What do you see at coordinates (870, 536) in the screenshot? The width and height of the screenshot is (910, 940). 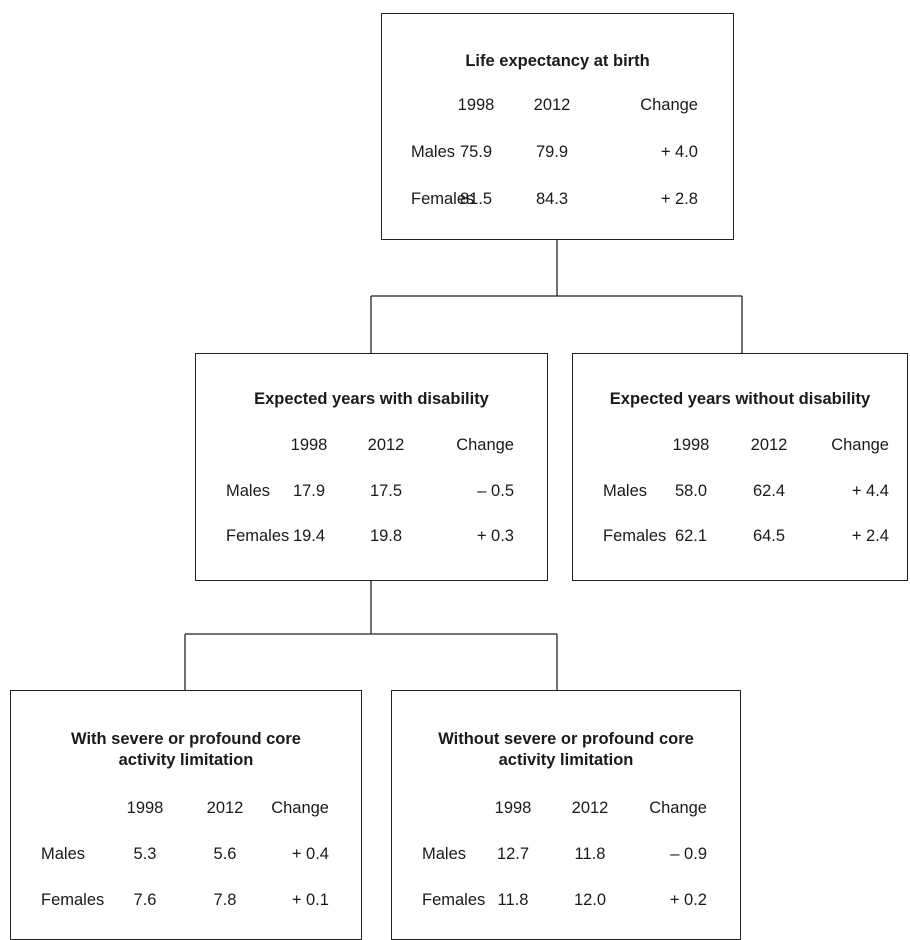 I see `value-change: + 2.4` at bounding box center [870, 536].